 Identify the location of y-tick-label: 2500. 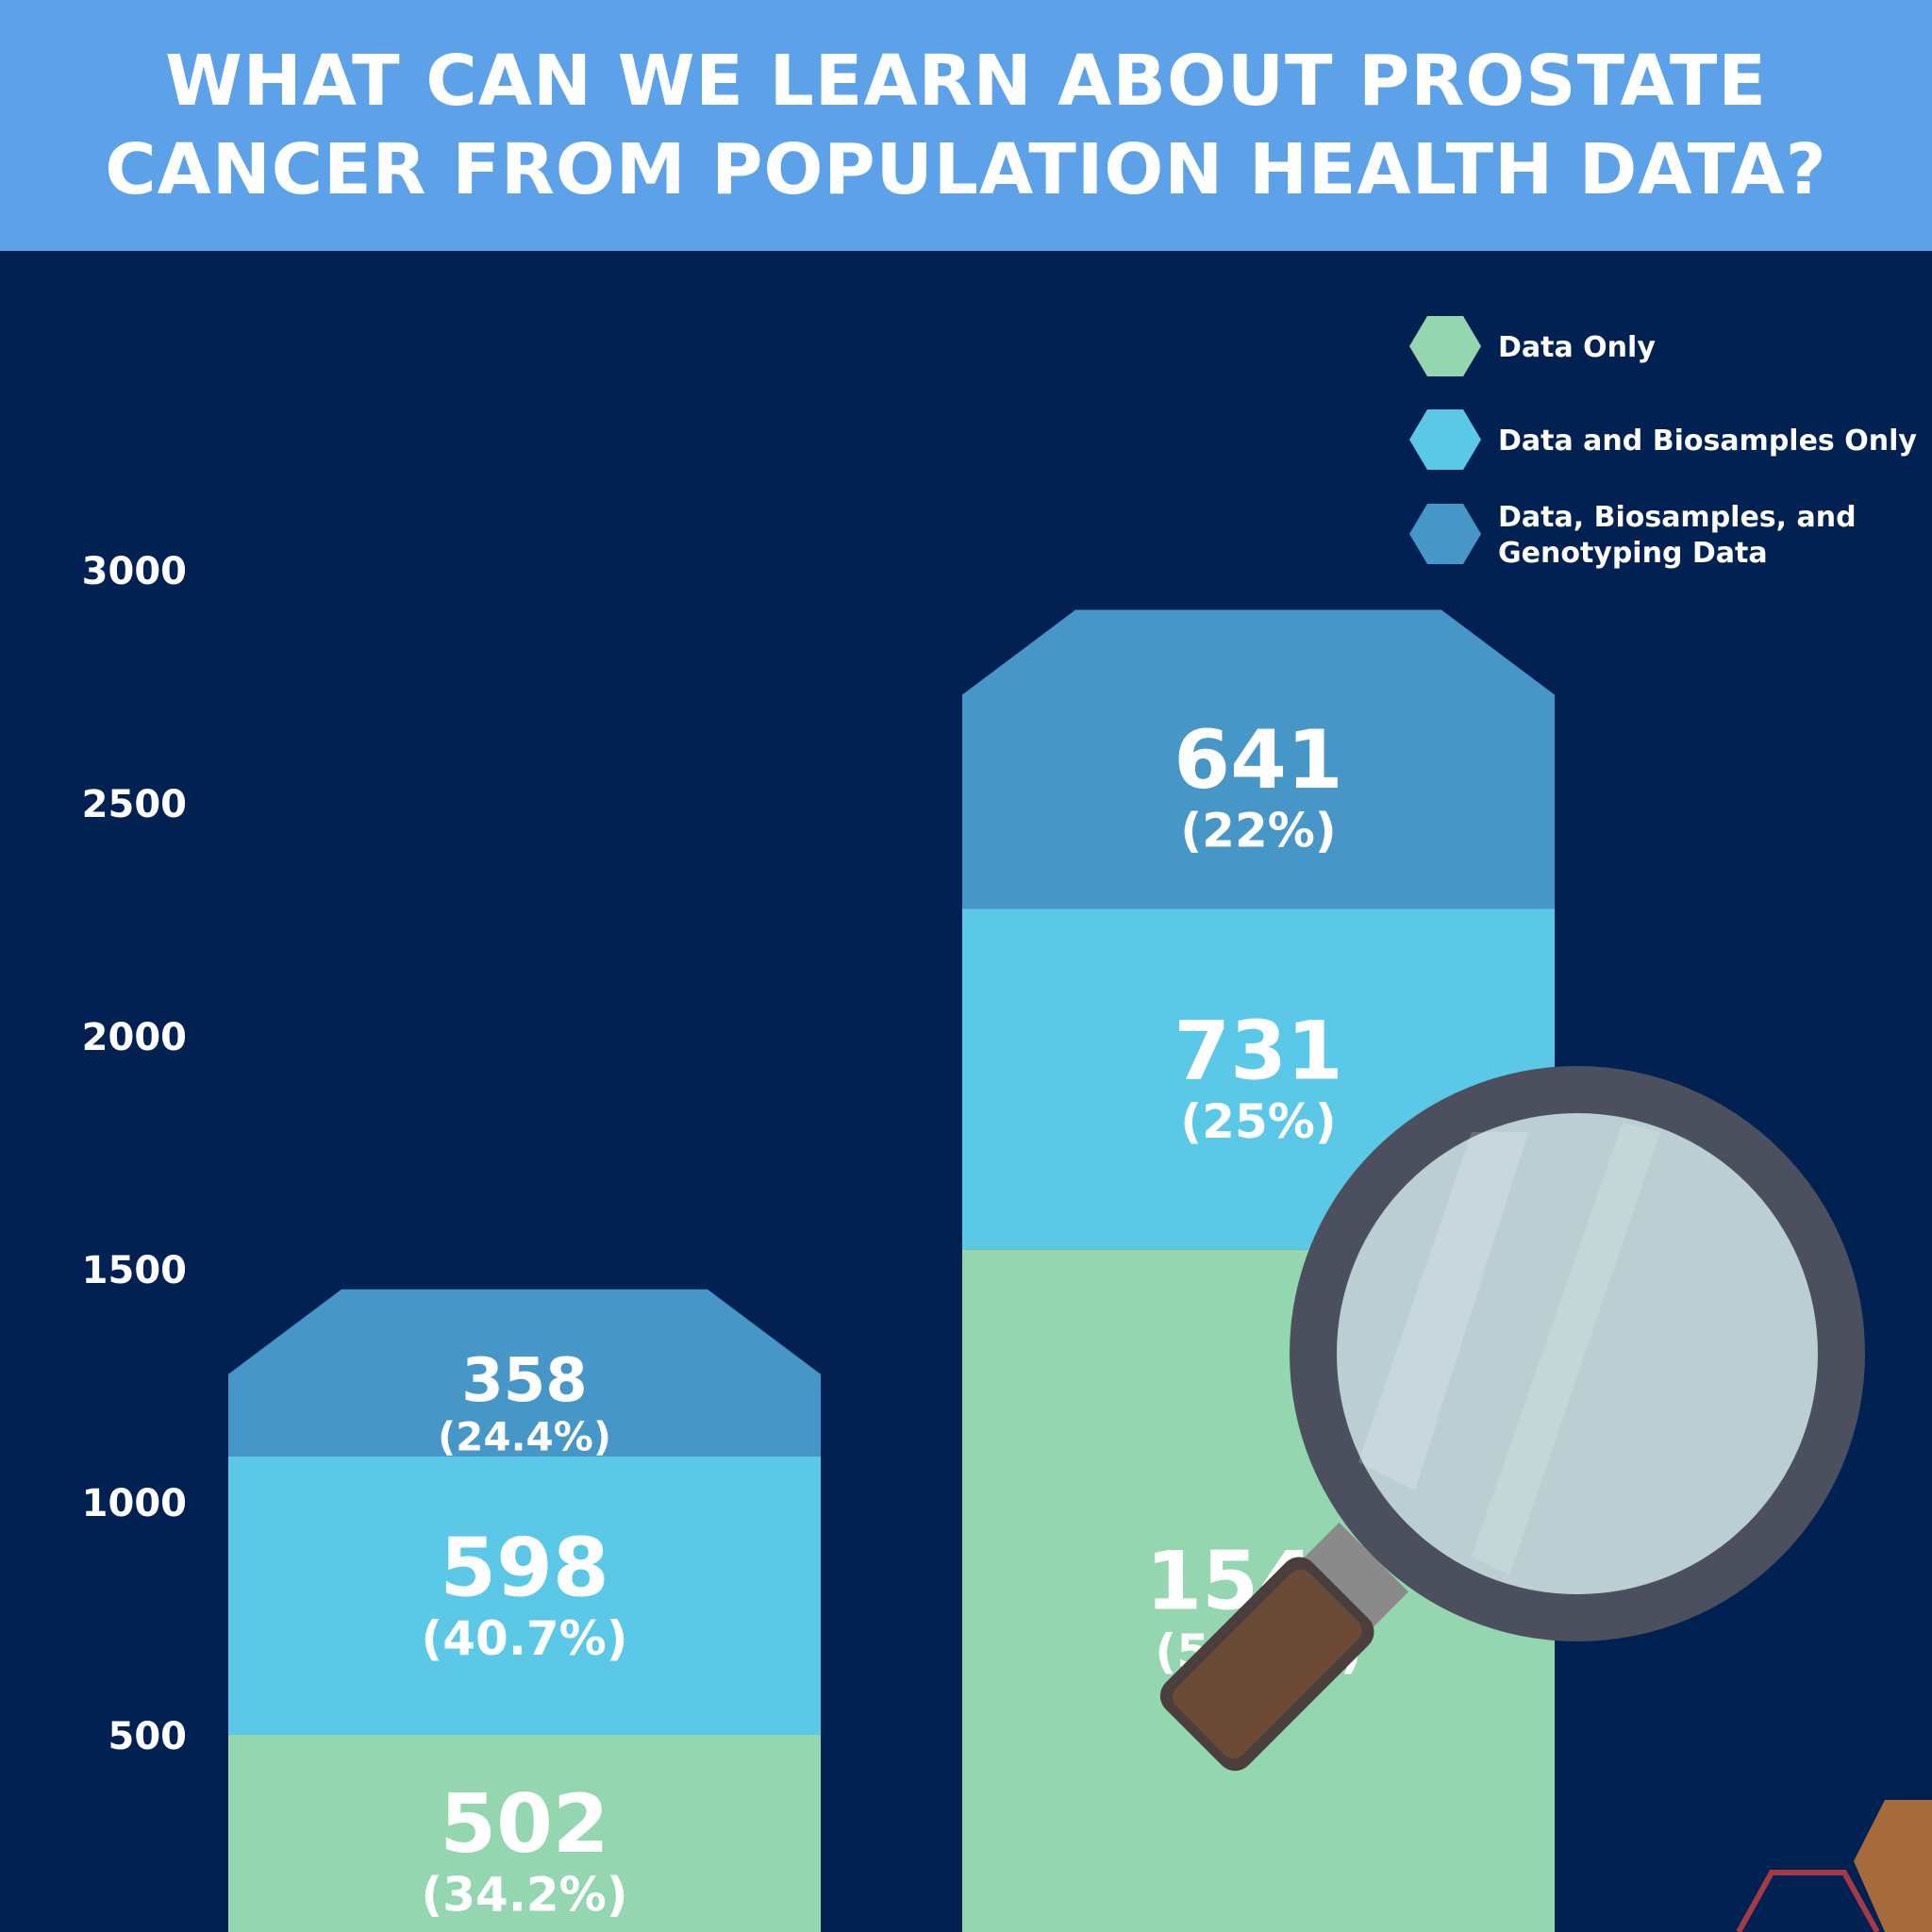
(134, 805).